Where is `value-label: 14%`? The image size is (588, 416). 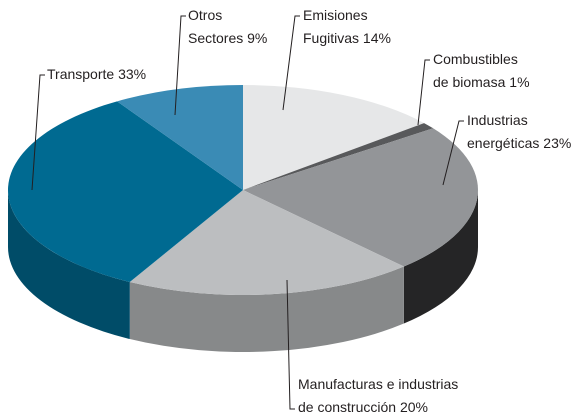
value-label: 14% is located at coordinates (377, 38).